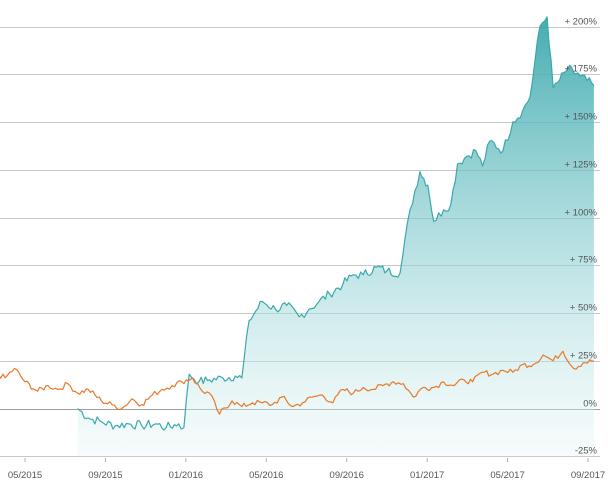 The height and width of the screenshot is (486, 608). I want to click on y-tick-label: + 50%, so click(584, 308).